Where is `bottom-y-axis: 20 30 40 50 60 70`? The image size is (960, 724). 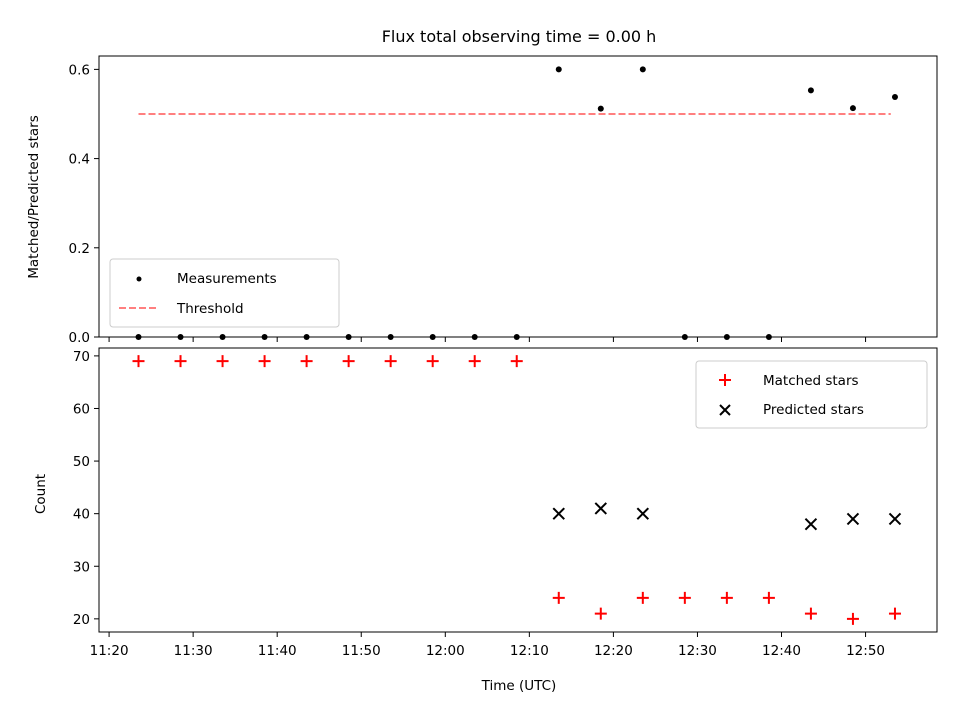
bottom-y-axis: 20 30 40 50 60 70 is located at coordinates (86, 488).